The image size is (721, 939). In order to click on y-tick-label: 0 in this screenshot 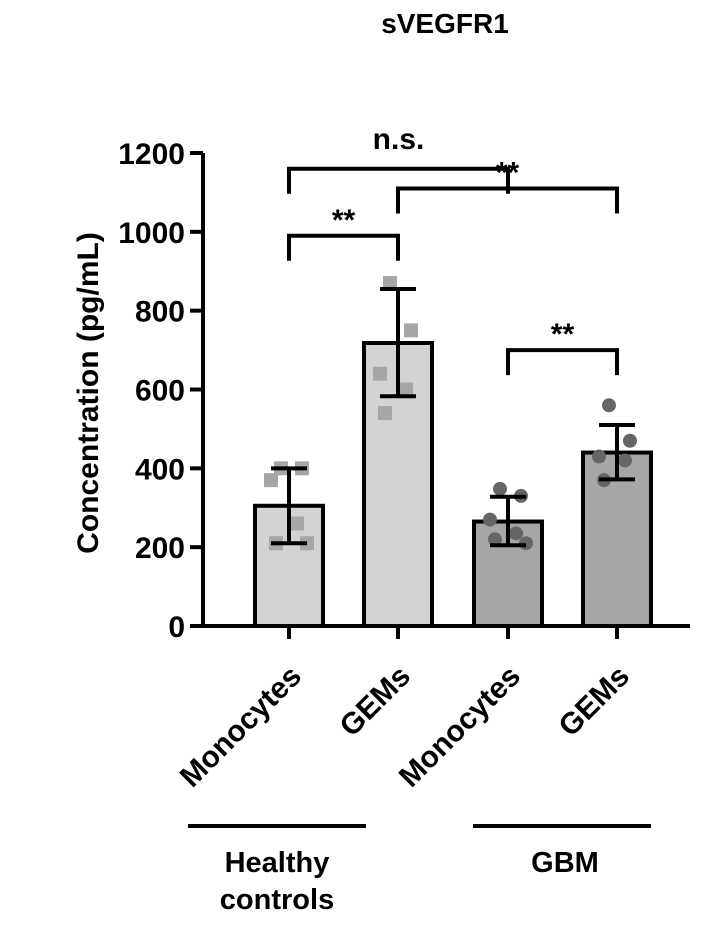, I will do `click(176, 627)`.